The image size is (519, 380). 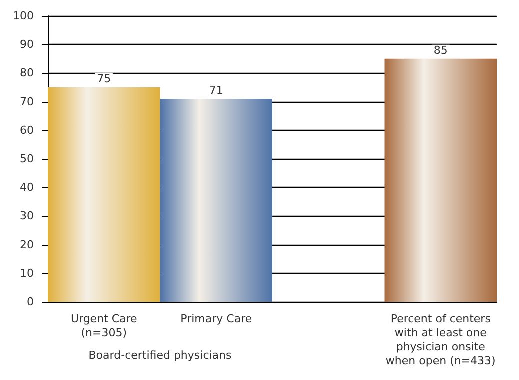 What do you see at coordinates (104, 79) in the screenshot?
I see `data-label: 75` at bounding box center [104, 79].